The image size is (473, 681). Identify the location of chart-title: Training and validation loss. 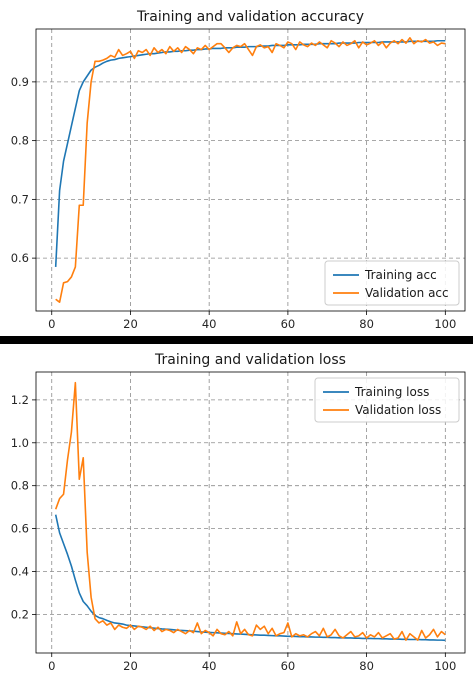
(250, 360).